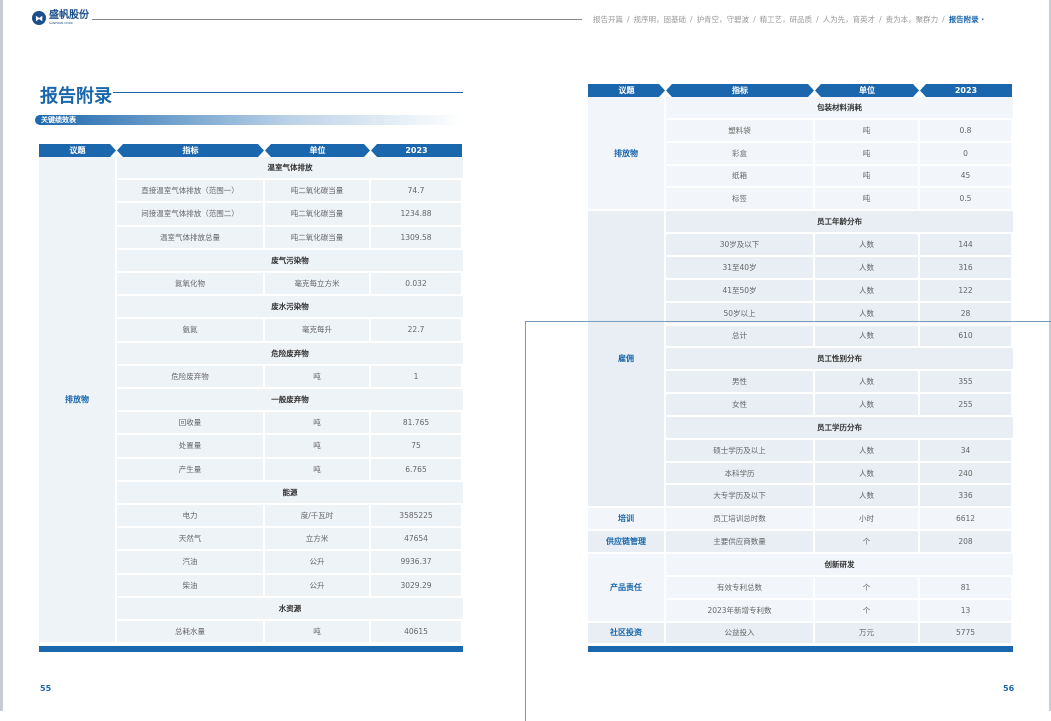 The width and height of the screenshot is (1051, 721). What do you see at coordinates (800, 245) in the screenshot?
I see `table-row: 30岁及以下 人数 144` at bounding box center [800, 245].